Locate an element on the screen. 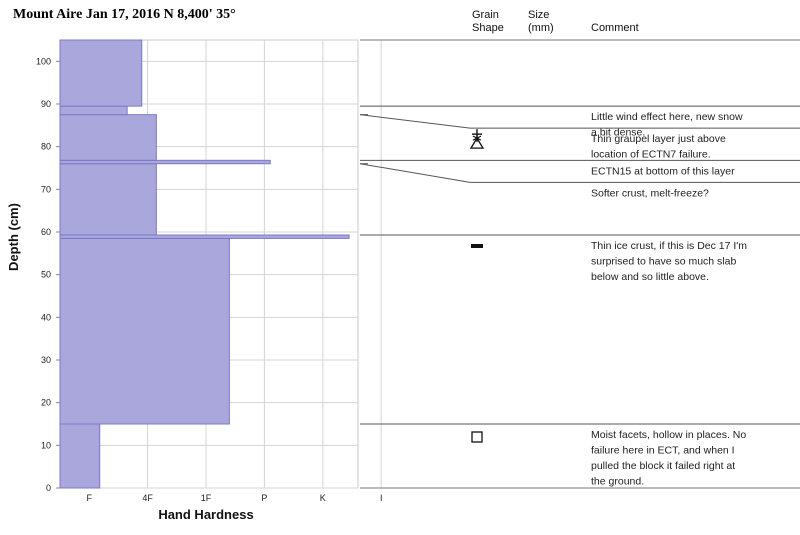 The image size is (800, 535). y-tick-label: 70 is located at coordinates (46, 189).